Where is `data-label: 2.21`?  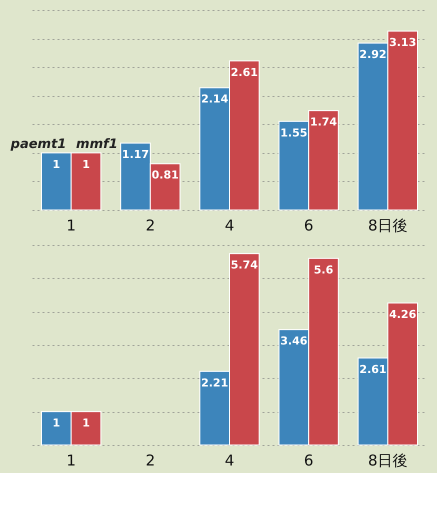 data-label: 2.21 is located at coordinates (214, 383).